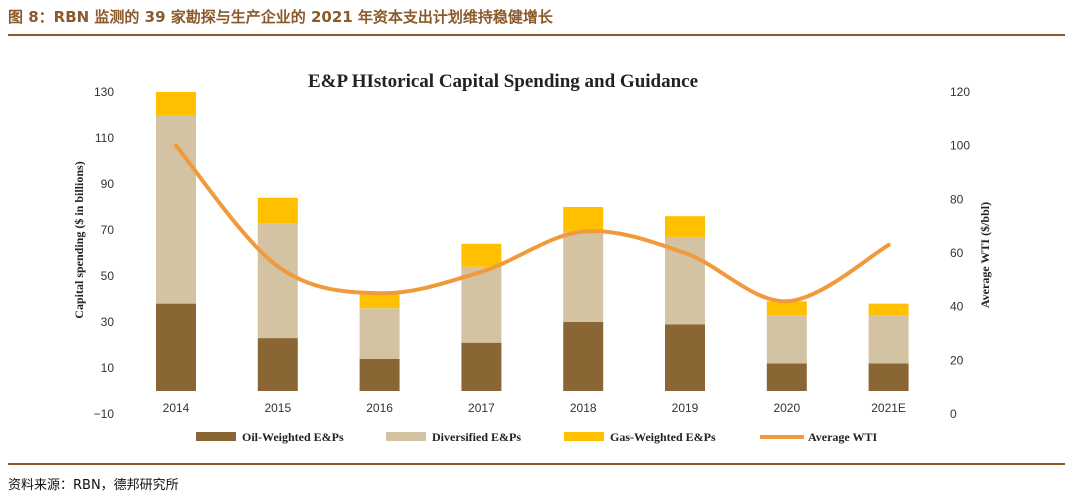 The width and height of the screenshot is (1075, 499). What do you see at coordinates (843, 437) in the screenshot?
I see `legend-label-average-wti: Average WTI` at bounding box center [843, 437].